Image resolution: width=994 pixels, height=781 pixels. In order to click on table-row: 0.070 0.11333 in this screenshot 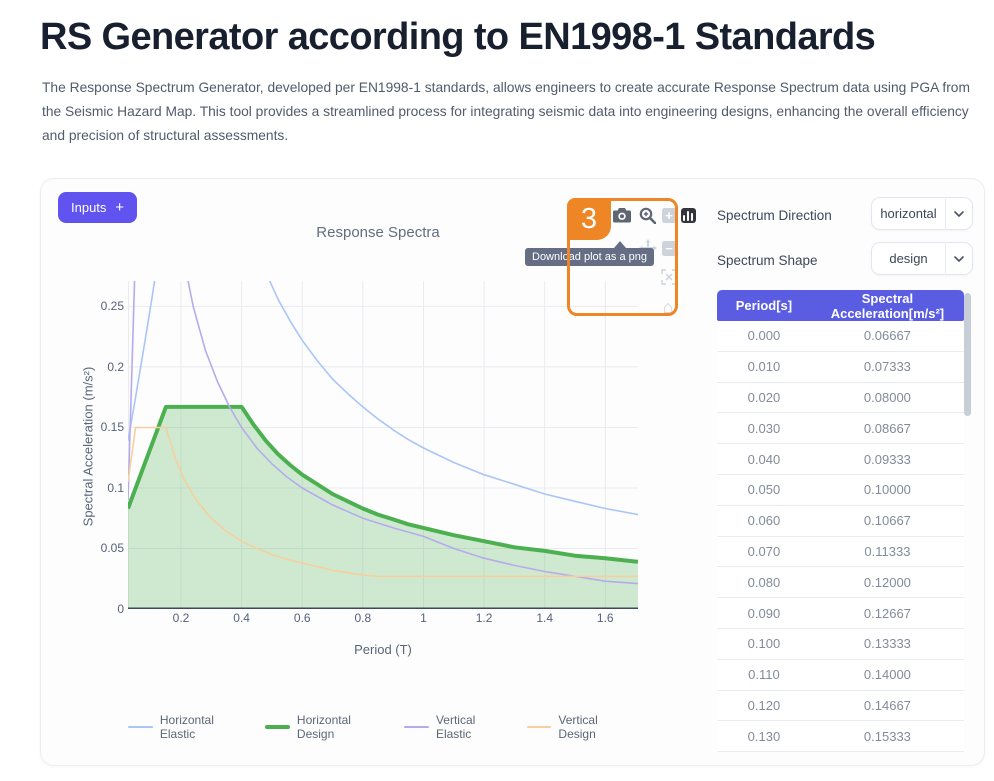, I will do `click(840, 552)`.